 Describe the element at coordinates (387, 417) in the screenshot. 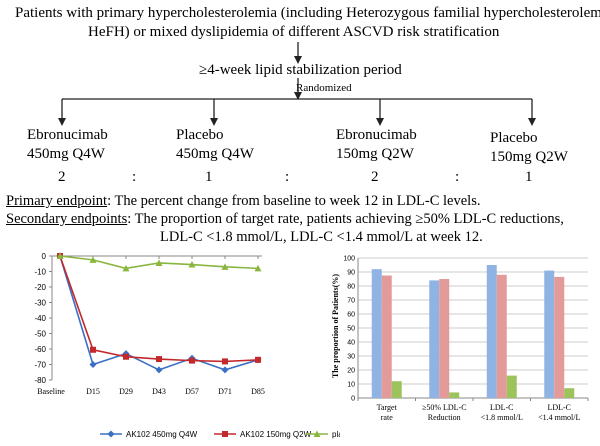

I see `x-tick-label: rate` at that location.